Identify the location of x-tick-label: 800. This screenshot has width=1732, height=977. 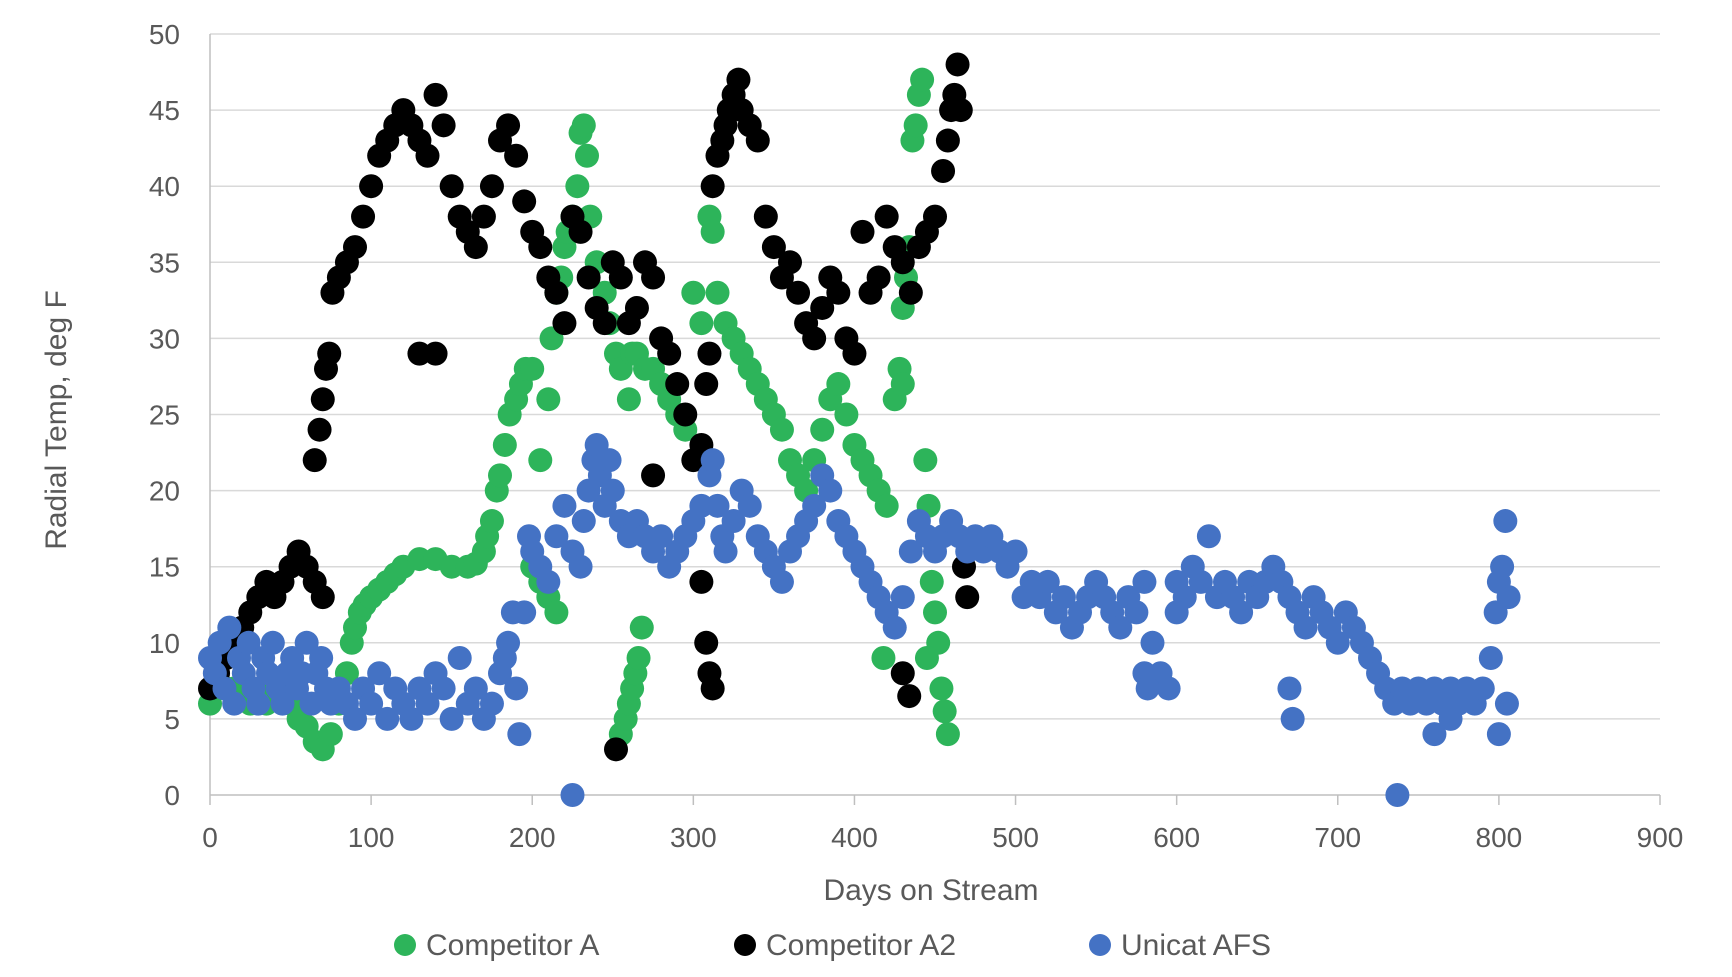
(1499, 837).